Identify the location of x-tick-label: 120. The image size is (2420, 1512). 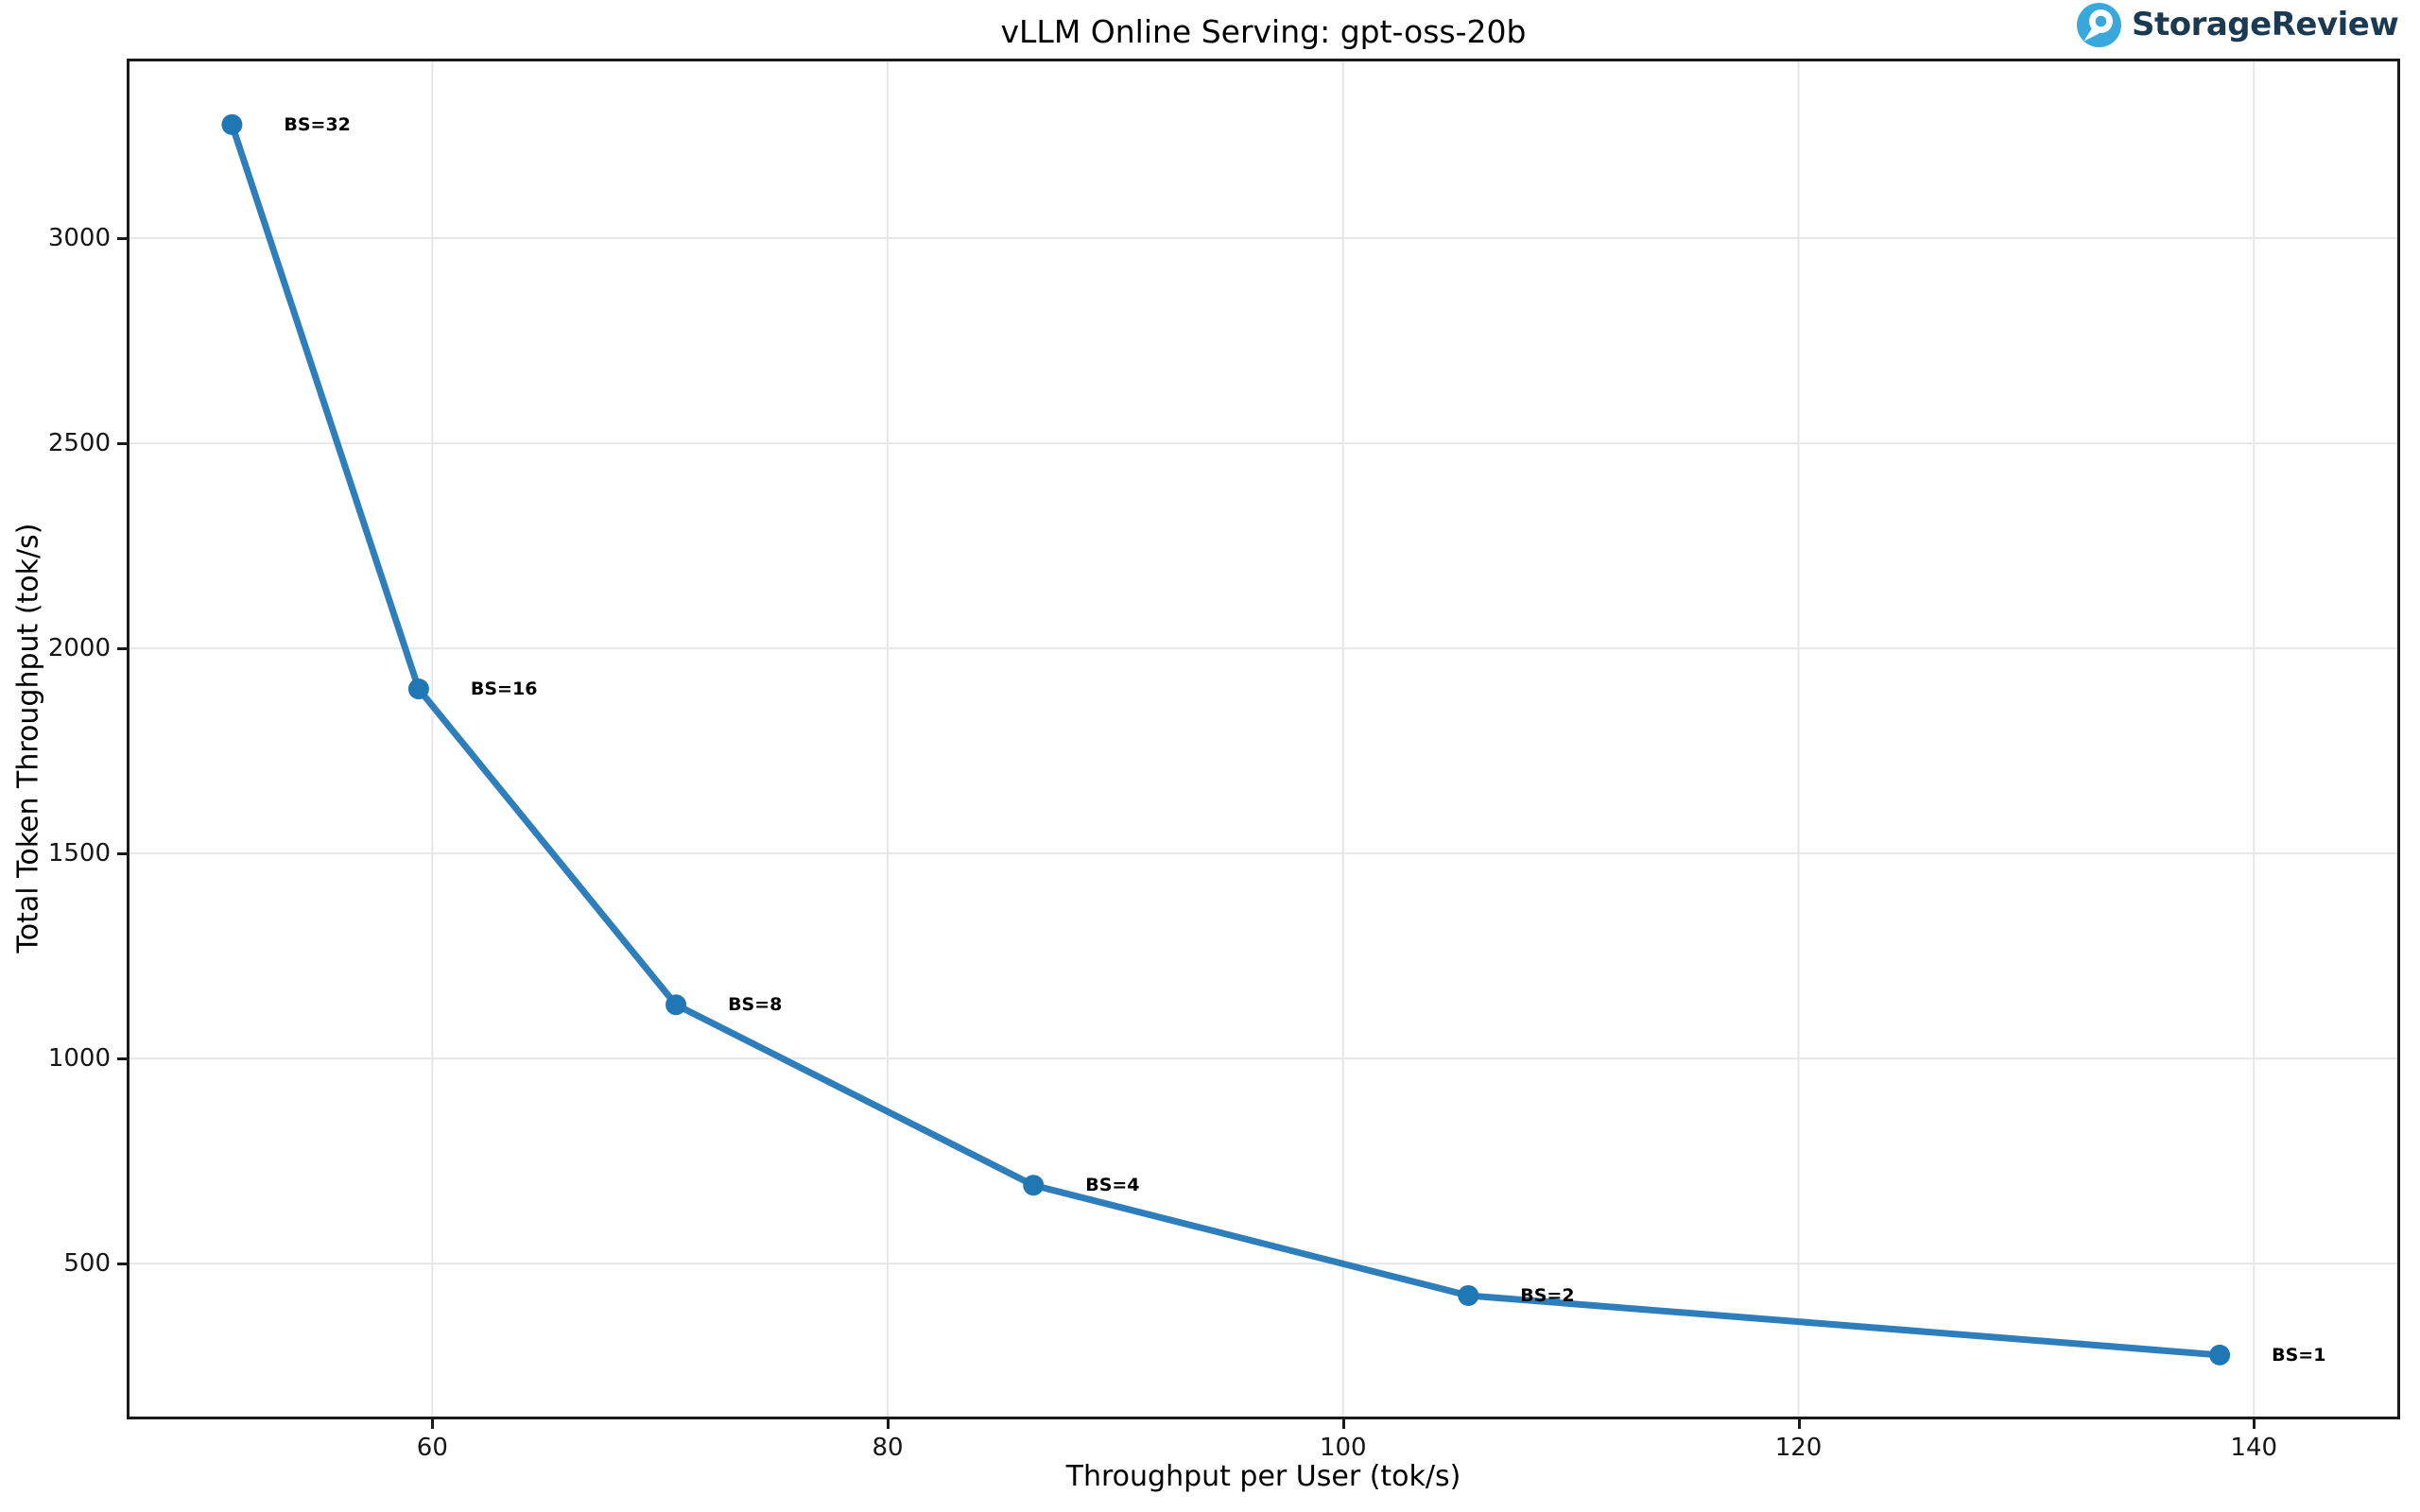
(1798, 1448).